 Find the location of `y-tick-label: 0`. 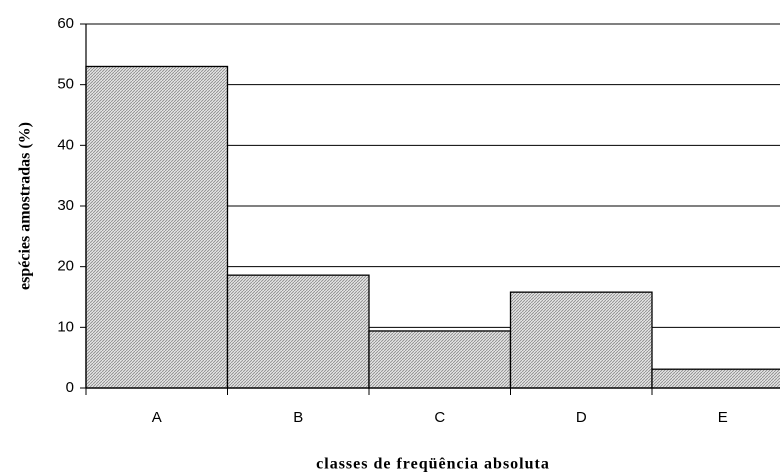

y-tick-label: 0 is located at coordinates (70, 387).